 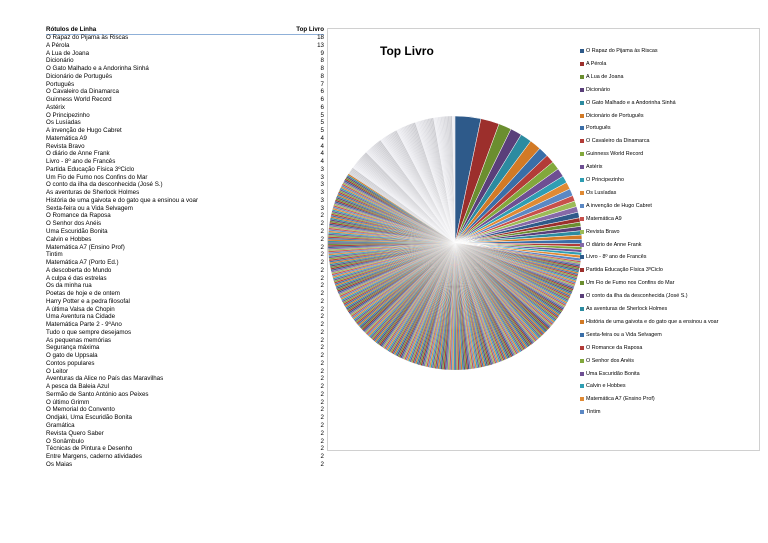 What do you see at coordinates (60, 61) in the screenshot?
I see `row-label: Dicionário` at bounding box center [60, 61].